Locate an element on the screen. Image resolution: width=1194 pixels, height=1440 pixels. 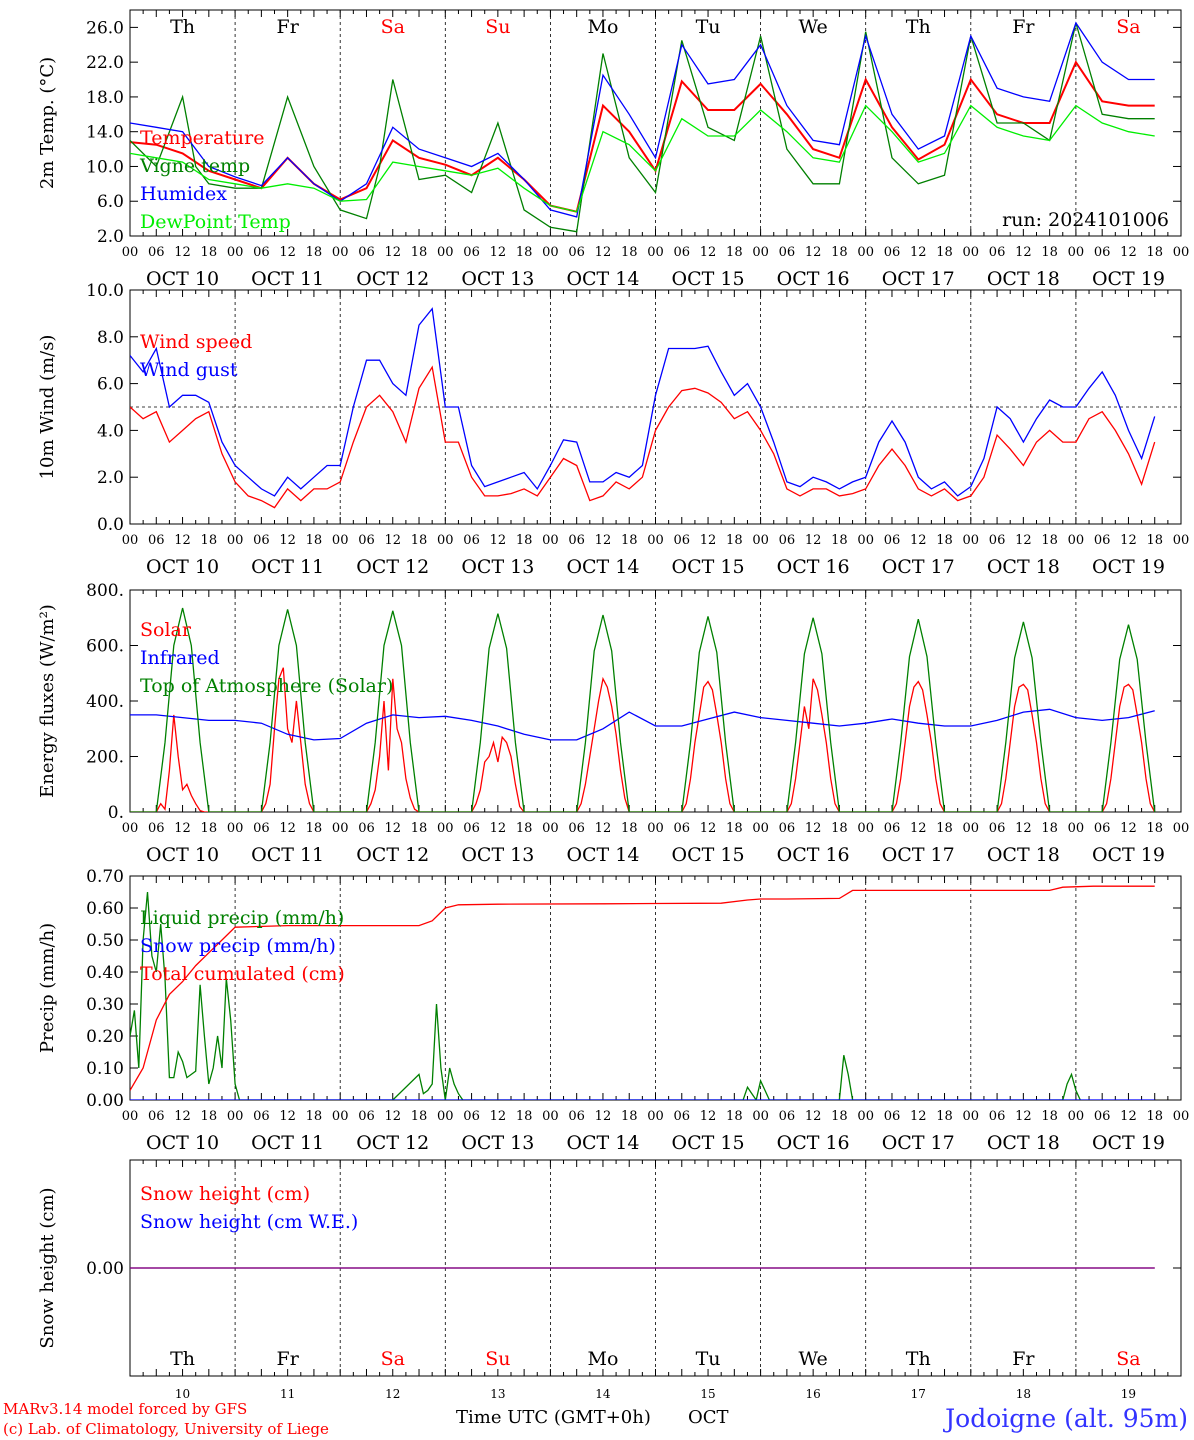
bottom-day-number: 19 is located at coordinates (1128, 1394).